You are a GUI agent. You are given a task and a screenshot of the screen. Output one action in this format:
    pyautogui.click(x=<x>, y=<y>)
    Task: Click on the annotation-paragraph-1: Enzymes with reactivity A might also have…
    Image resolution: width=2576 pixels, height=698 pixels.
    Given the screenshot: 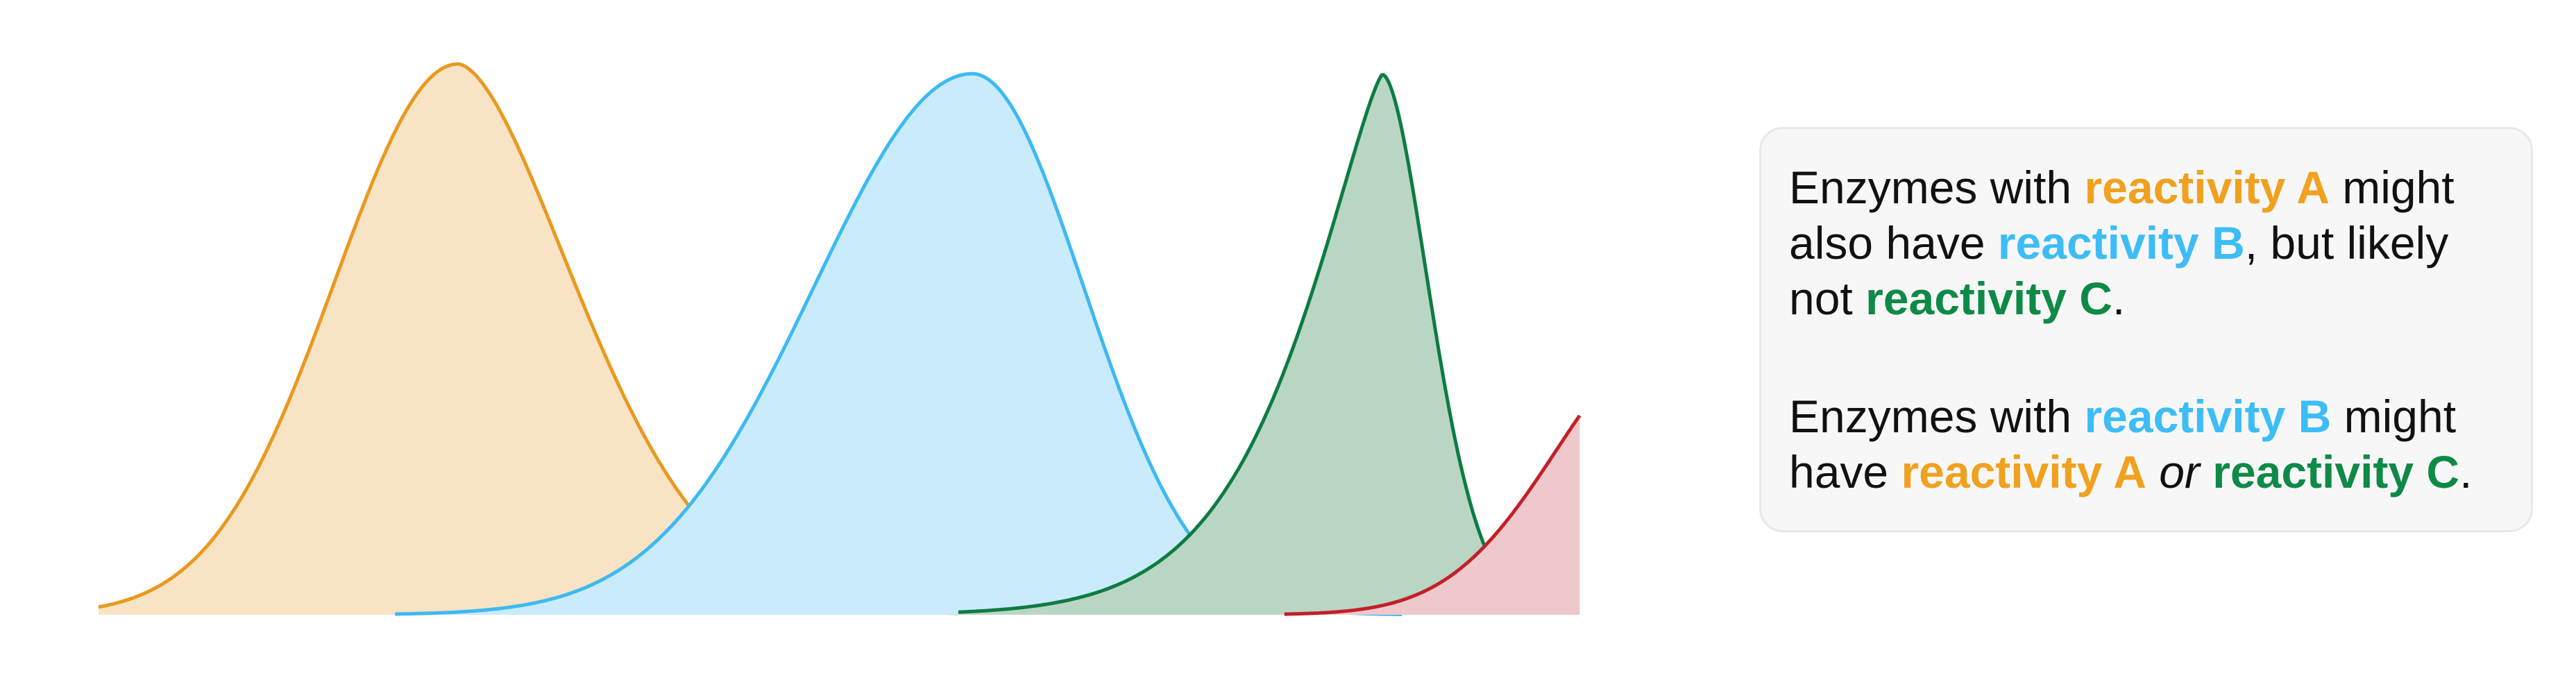 What is the action you would take?
    pyautogui.click(x=2146, y=243)
    